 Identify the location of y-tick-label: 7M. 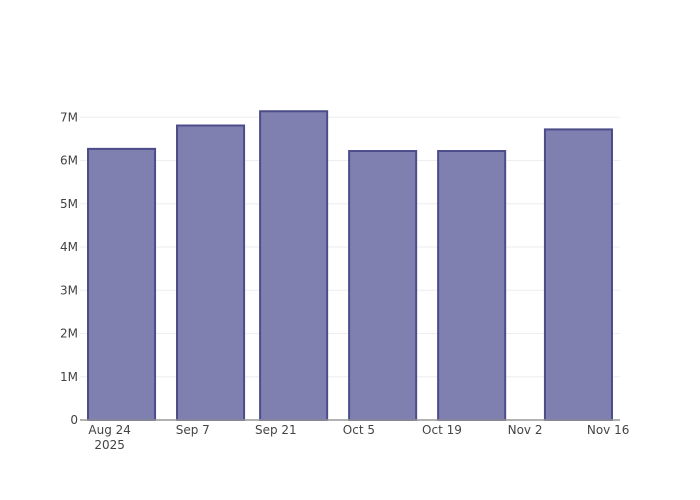
(69, 117).